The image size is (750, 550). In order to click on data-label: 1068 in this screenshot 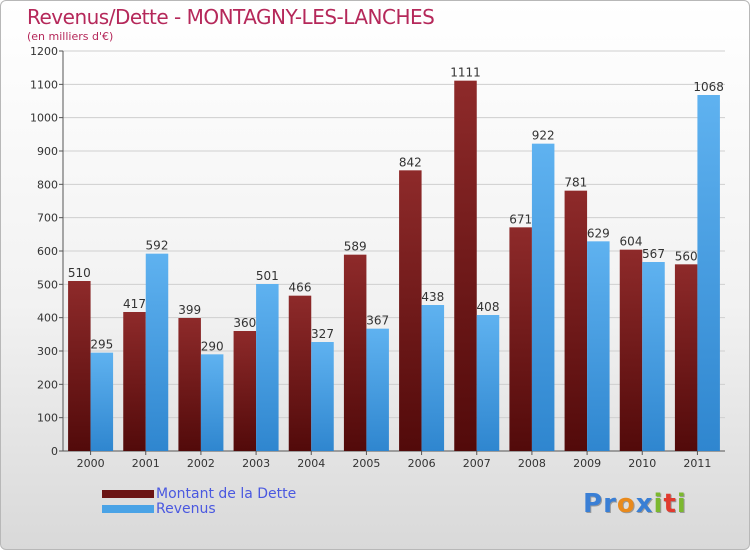, I will do `click(708, 87)`.